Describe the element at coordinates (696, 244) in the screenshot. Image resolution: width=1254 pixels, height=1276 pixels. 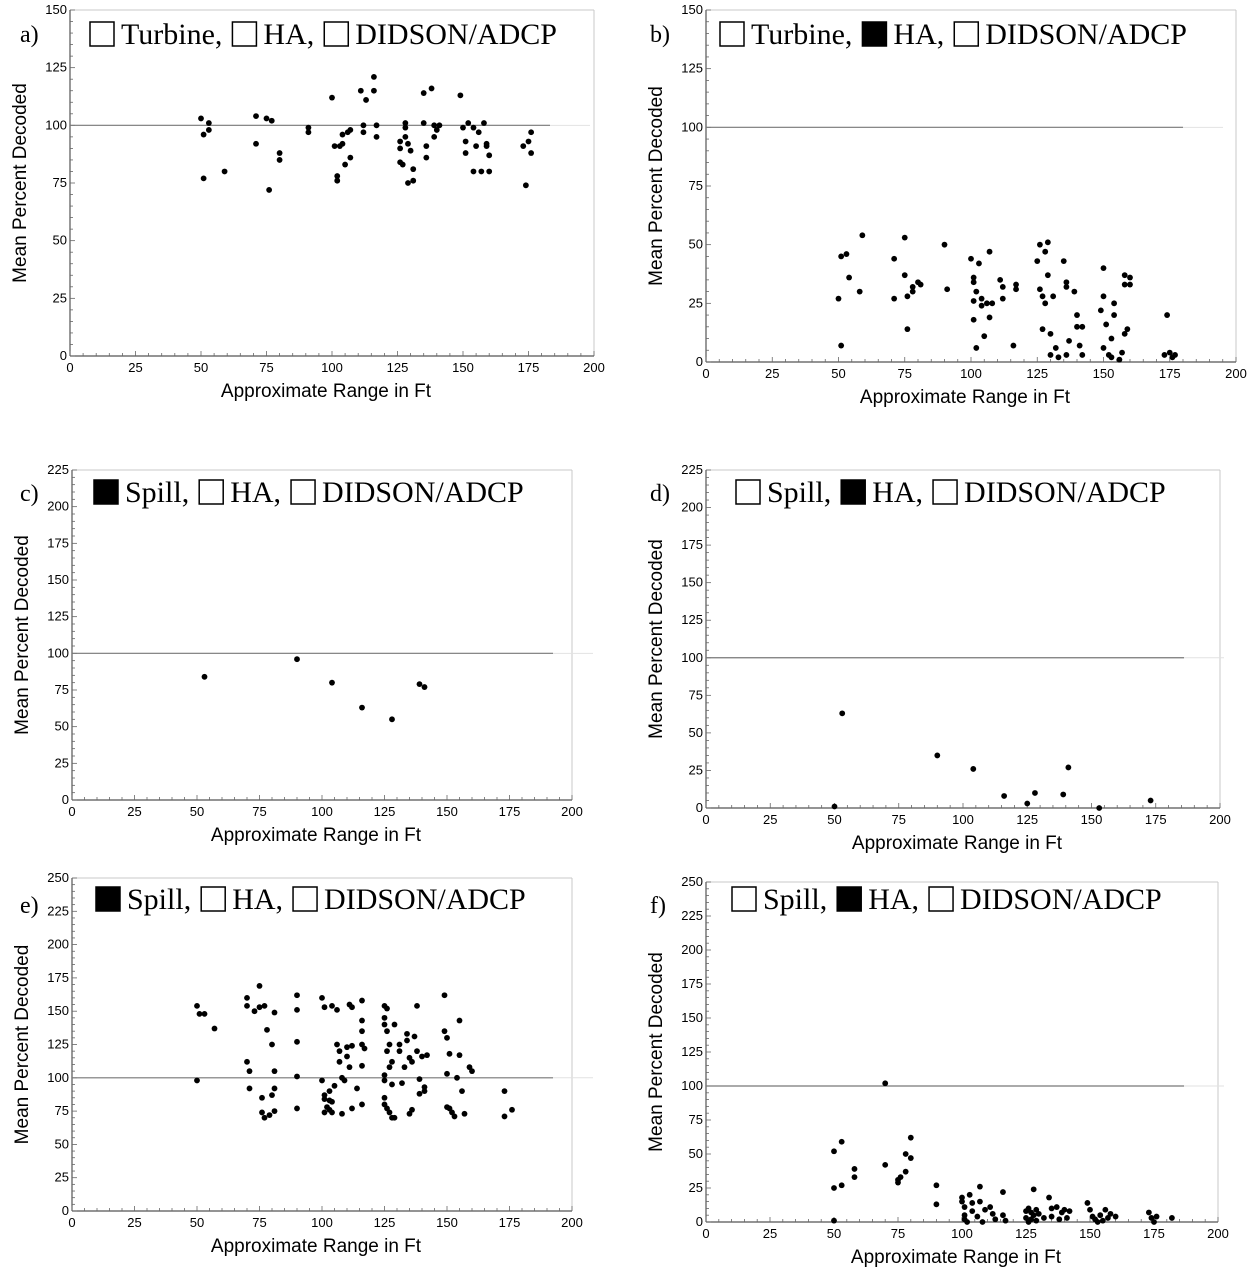
I see `y-tick-label: 50` at that location.